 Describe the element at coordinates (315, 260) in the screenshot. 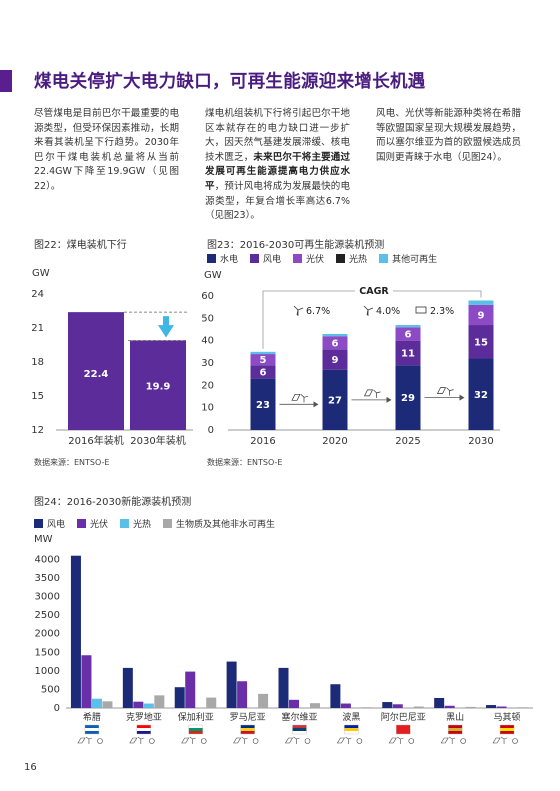

I see `fig23-legend-label: 光伏` at that location.